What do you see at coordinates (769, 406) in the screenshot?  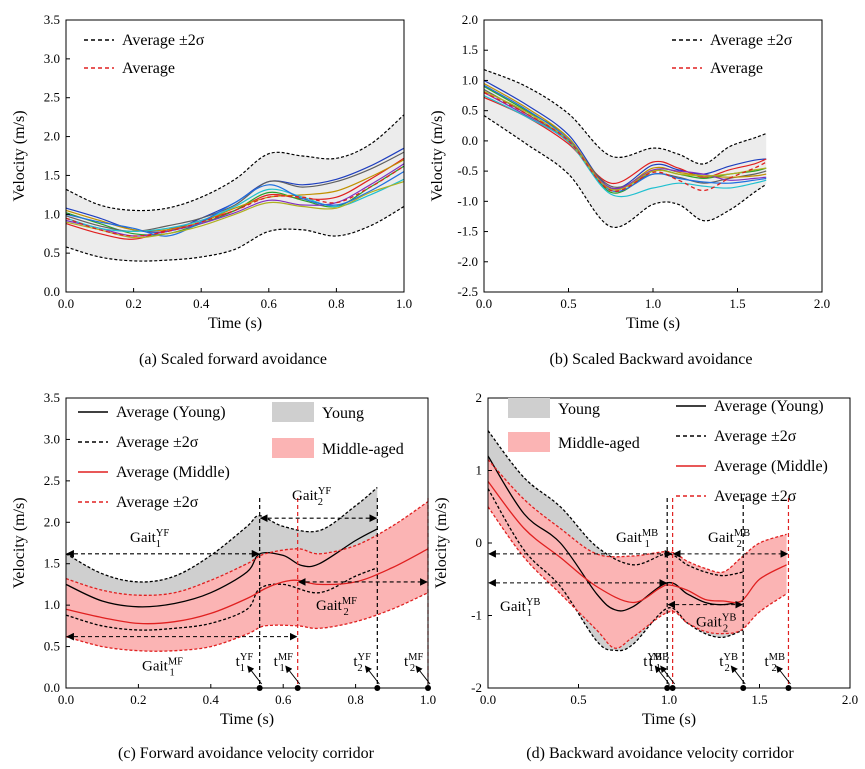 I see `legend-average-young-label: Average (Young)` at bounding box center [769, 406].